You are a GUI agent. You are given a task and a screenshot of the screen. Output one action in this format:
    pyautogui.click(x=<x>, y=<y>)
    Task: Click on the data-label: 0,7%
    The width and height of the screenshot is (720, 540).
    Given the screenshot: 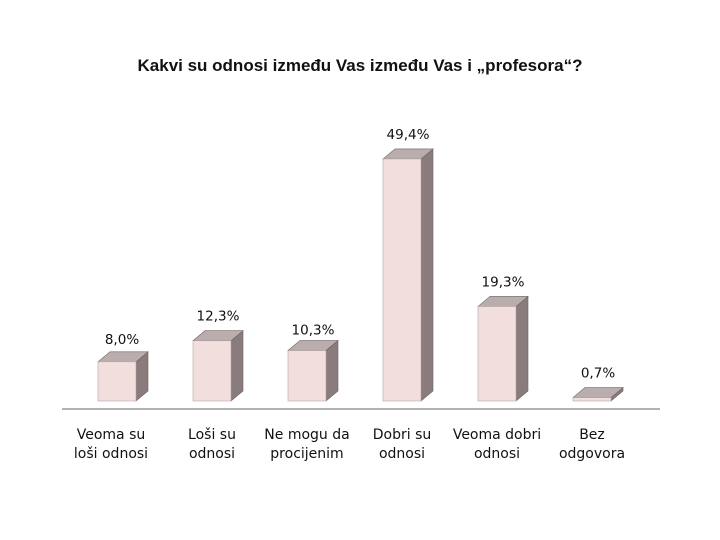 What is the action you would take?
    pyautogui.click(x=598, y=374)
    